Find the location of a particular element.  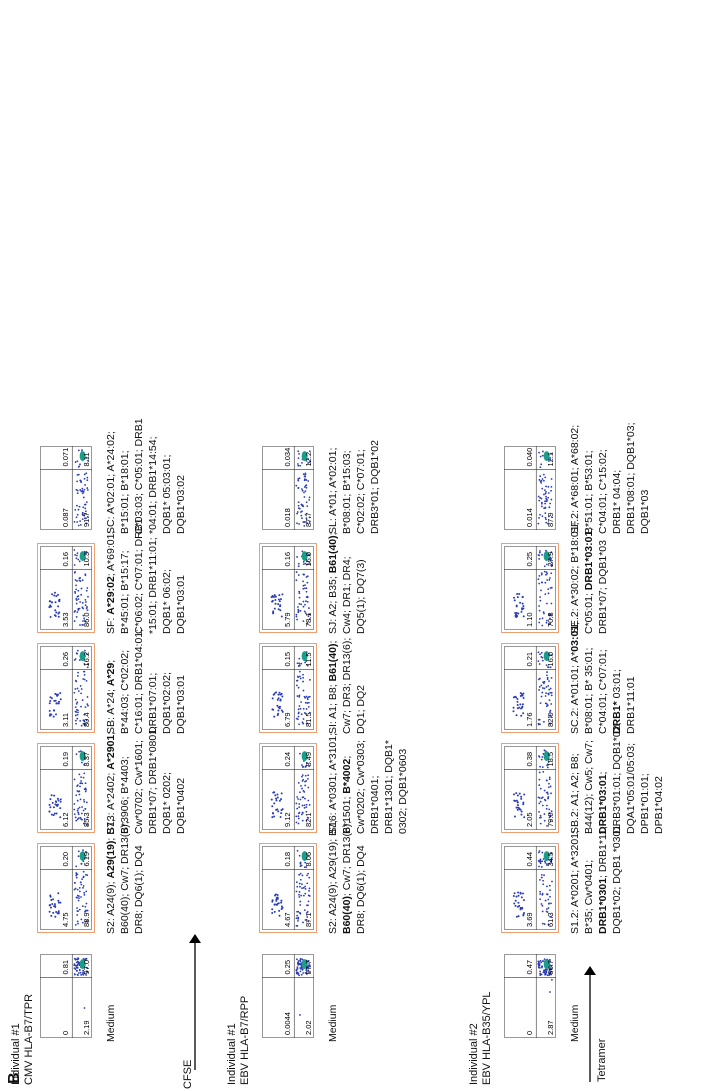

flow-plot: 3.69 0.44 61.3 34.5 is located at coordinates (530, 888).